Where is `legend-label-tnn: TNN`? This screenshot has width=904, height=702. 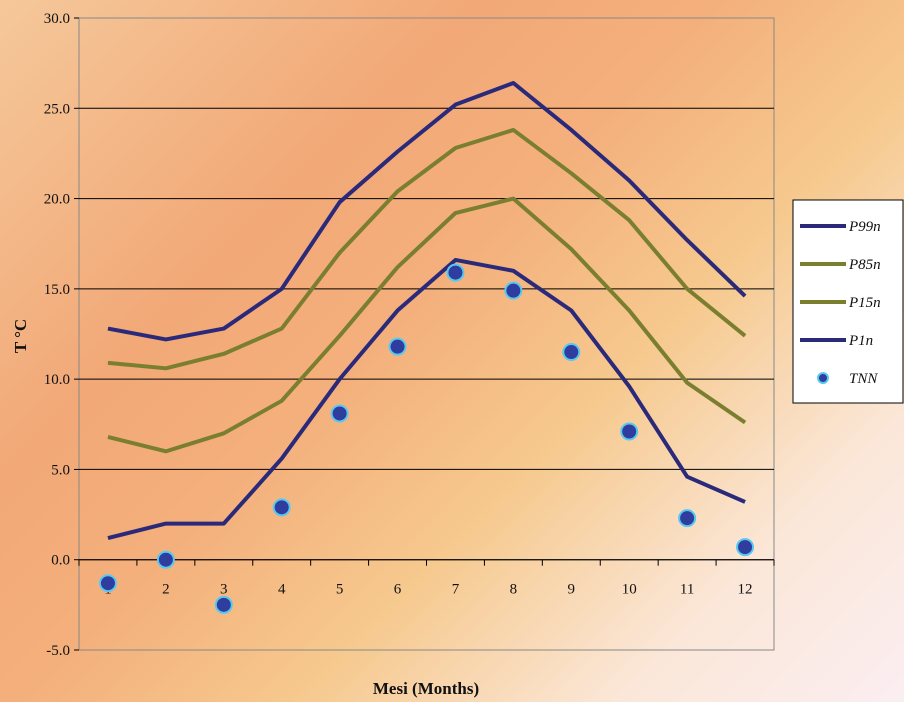 legend-label-tnn: TNN is located at coordinates (863, 379).